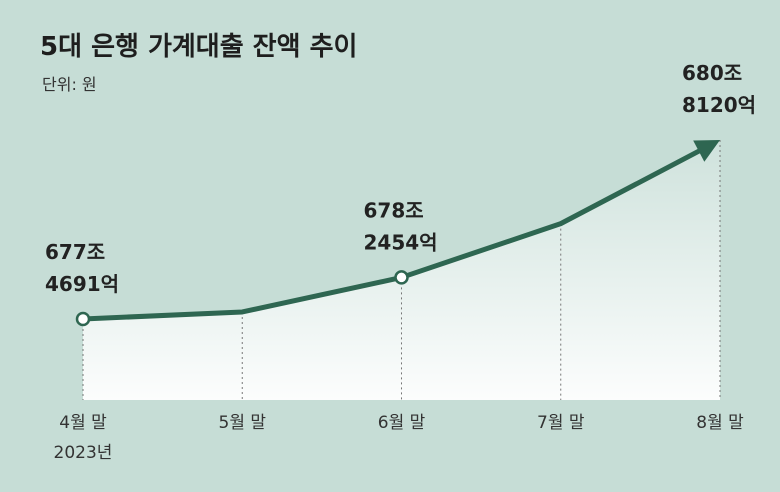 This screenshot has width=780, height=492. What do you see at coordinates (198, 47) in the screenshot?
I see `chart-title: 5대 은행 가계대출 잔액 추이` at bounding box center [198, 47].